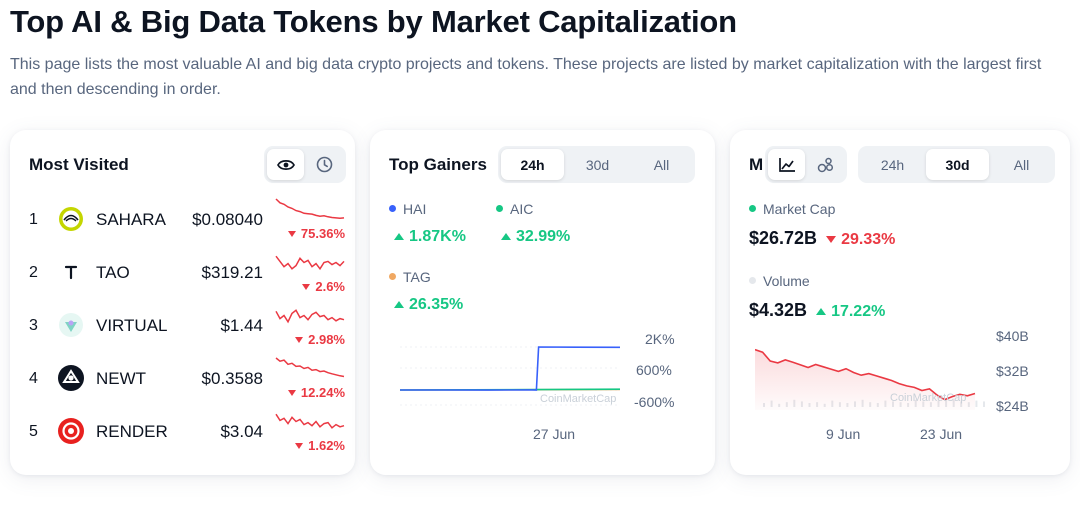 The image size is (1080, 506). I want to click on gainers-x-tick-0: 27 Jun, so click(554, 434).